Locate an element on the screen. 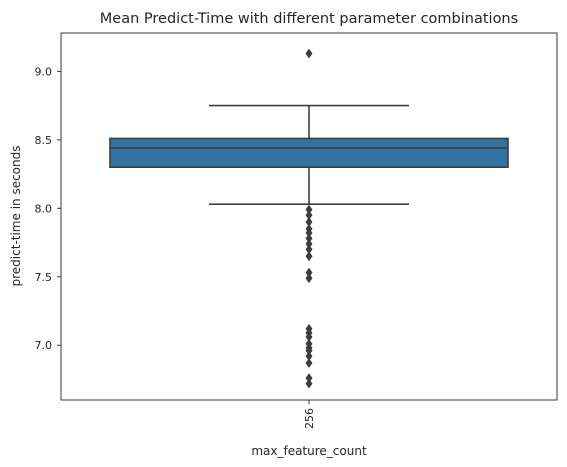 The width and height of the screenshot is (567, 467). y-tick-label: 7.5 is located at coordinates (44, 277).